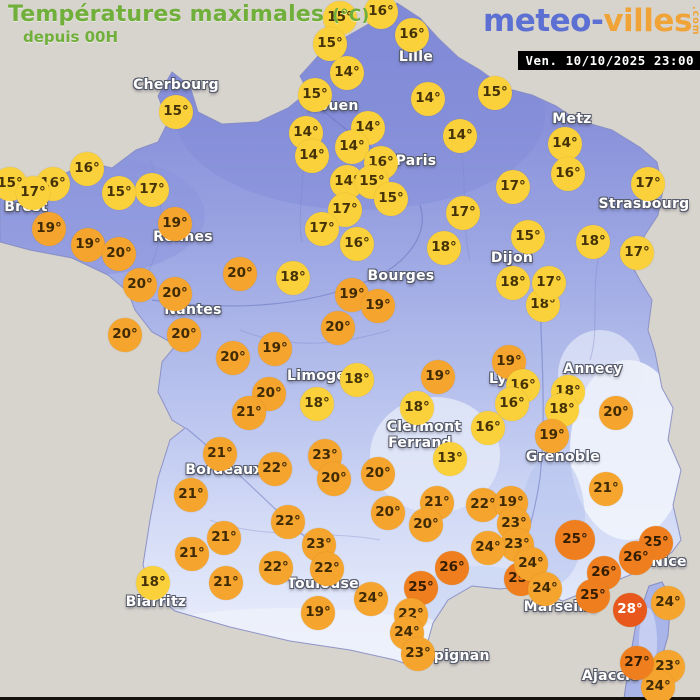 The width and height of the screenshot is (700, 700). What do you see at coordinates (563, 457) in the screenshot?
I see `city-label-grenoble: Grenoble` at bounding box center [563, 457].